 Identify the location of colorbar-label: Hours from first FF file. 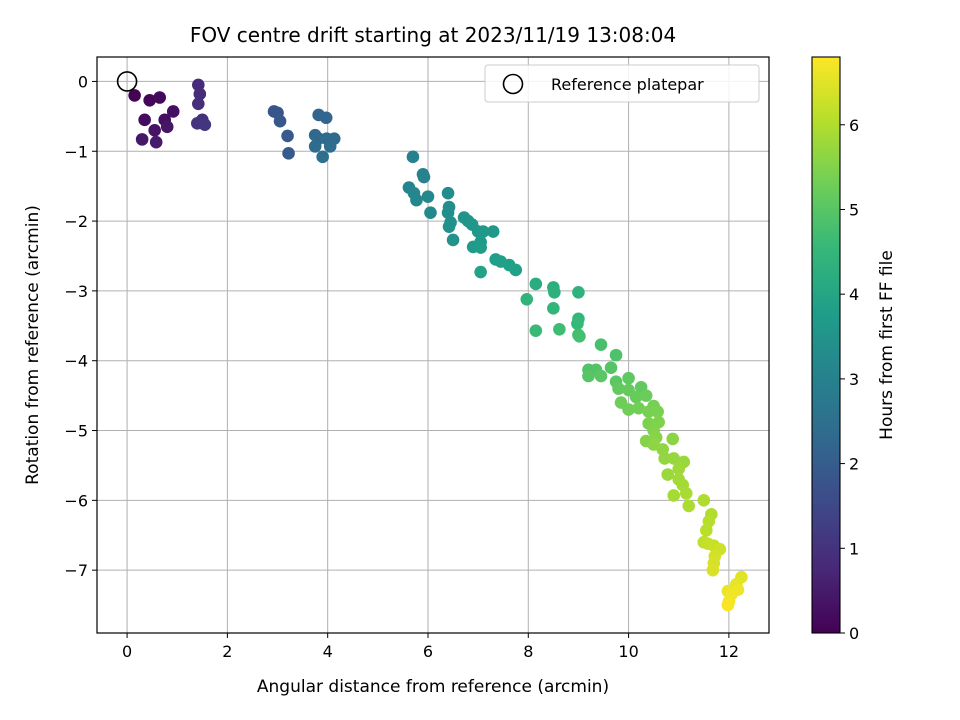
(887, 345).